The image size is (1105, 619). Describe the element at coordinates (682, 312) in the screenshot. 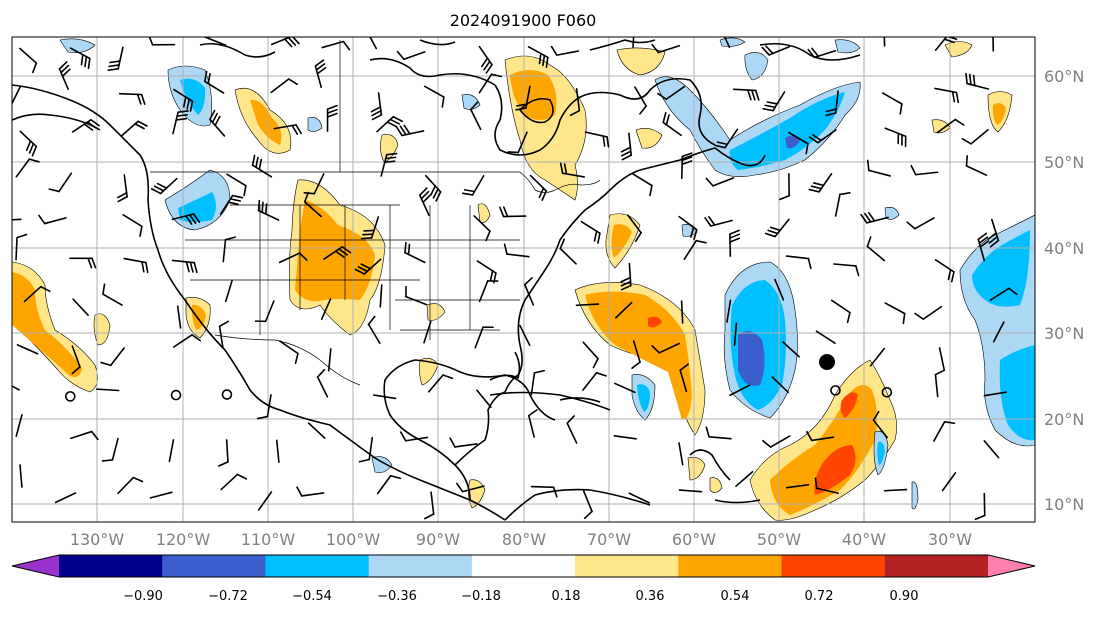

I see `wind-barb` at that location.